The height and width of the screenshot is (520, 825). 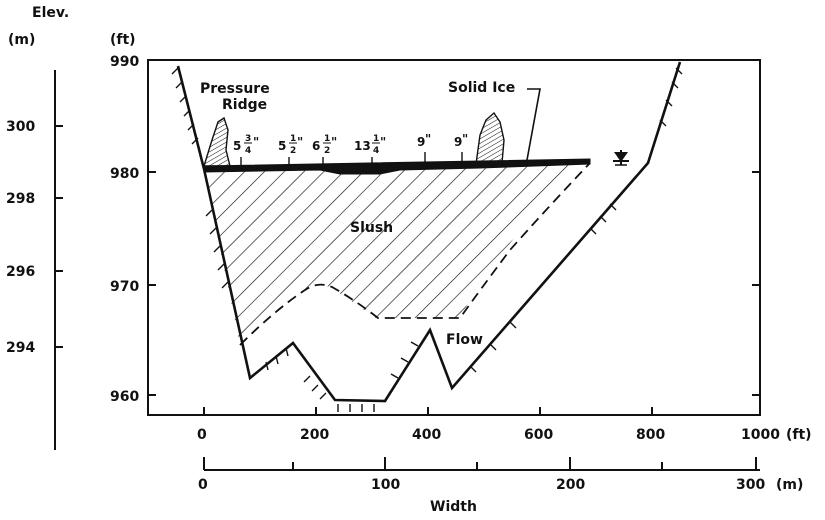 I want to click on m-tick-294: 294, so click(x=20, y=348).